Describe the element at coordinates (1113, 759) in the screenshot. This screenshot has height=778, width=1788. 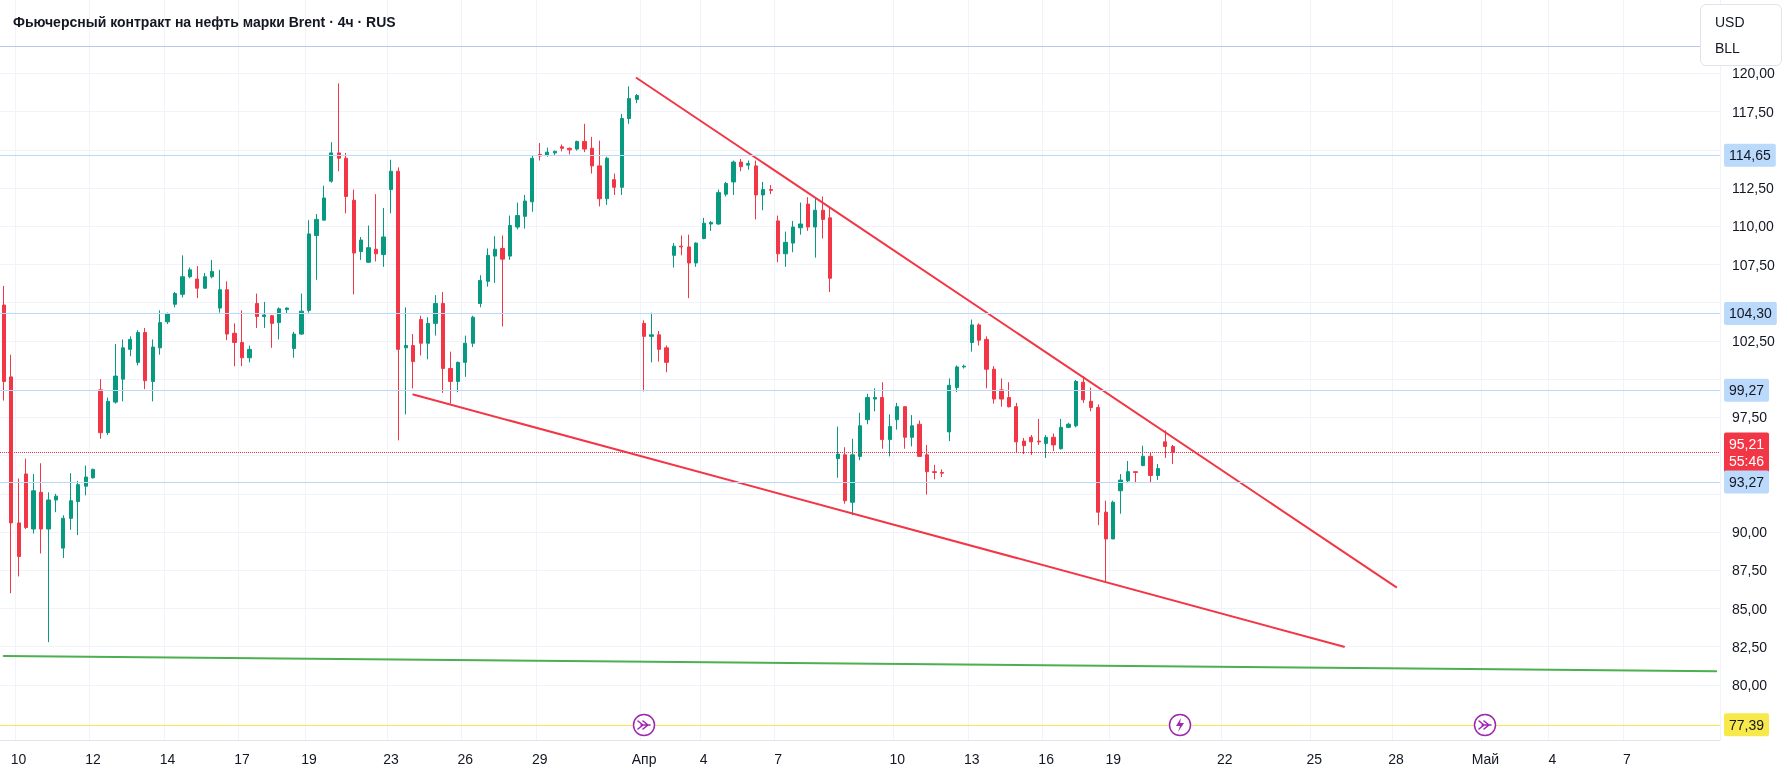
I see `x-tick-label: 19` at that location.